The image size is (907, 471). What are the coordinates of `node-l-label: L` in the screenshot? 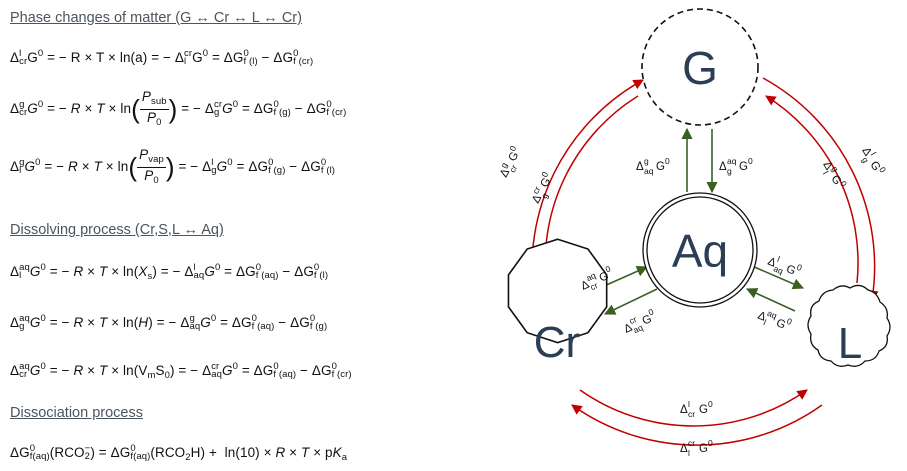 It's located at (850, 343).